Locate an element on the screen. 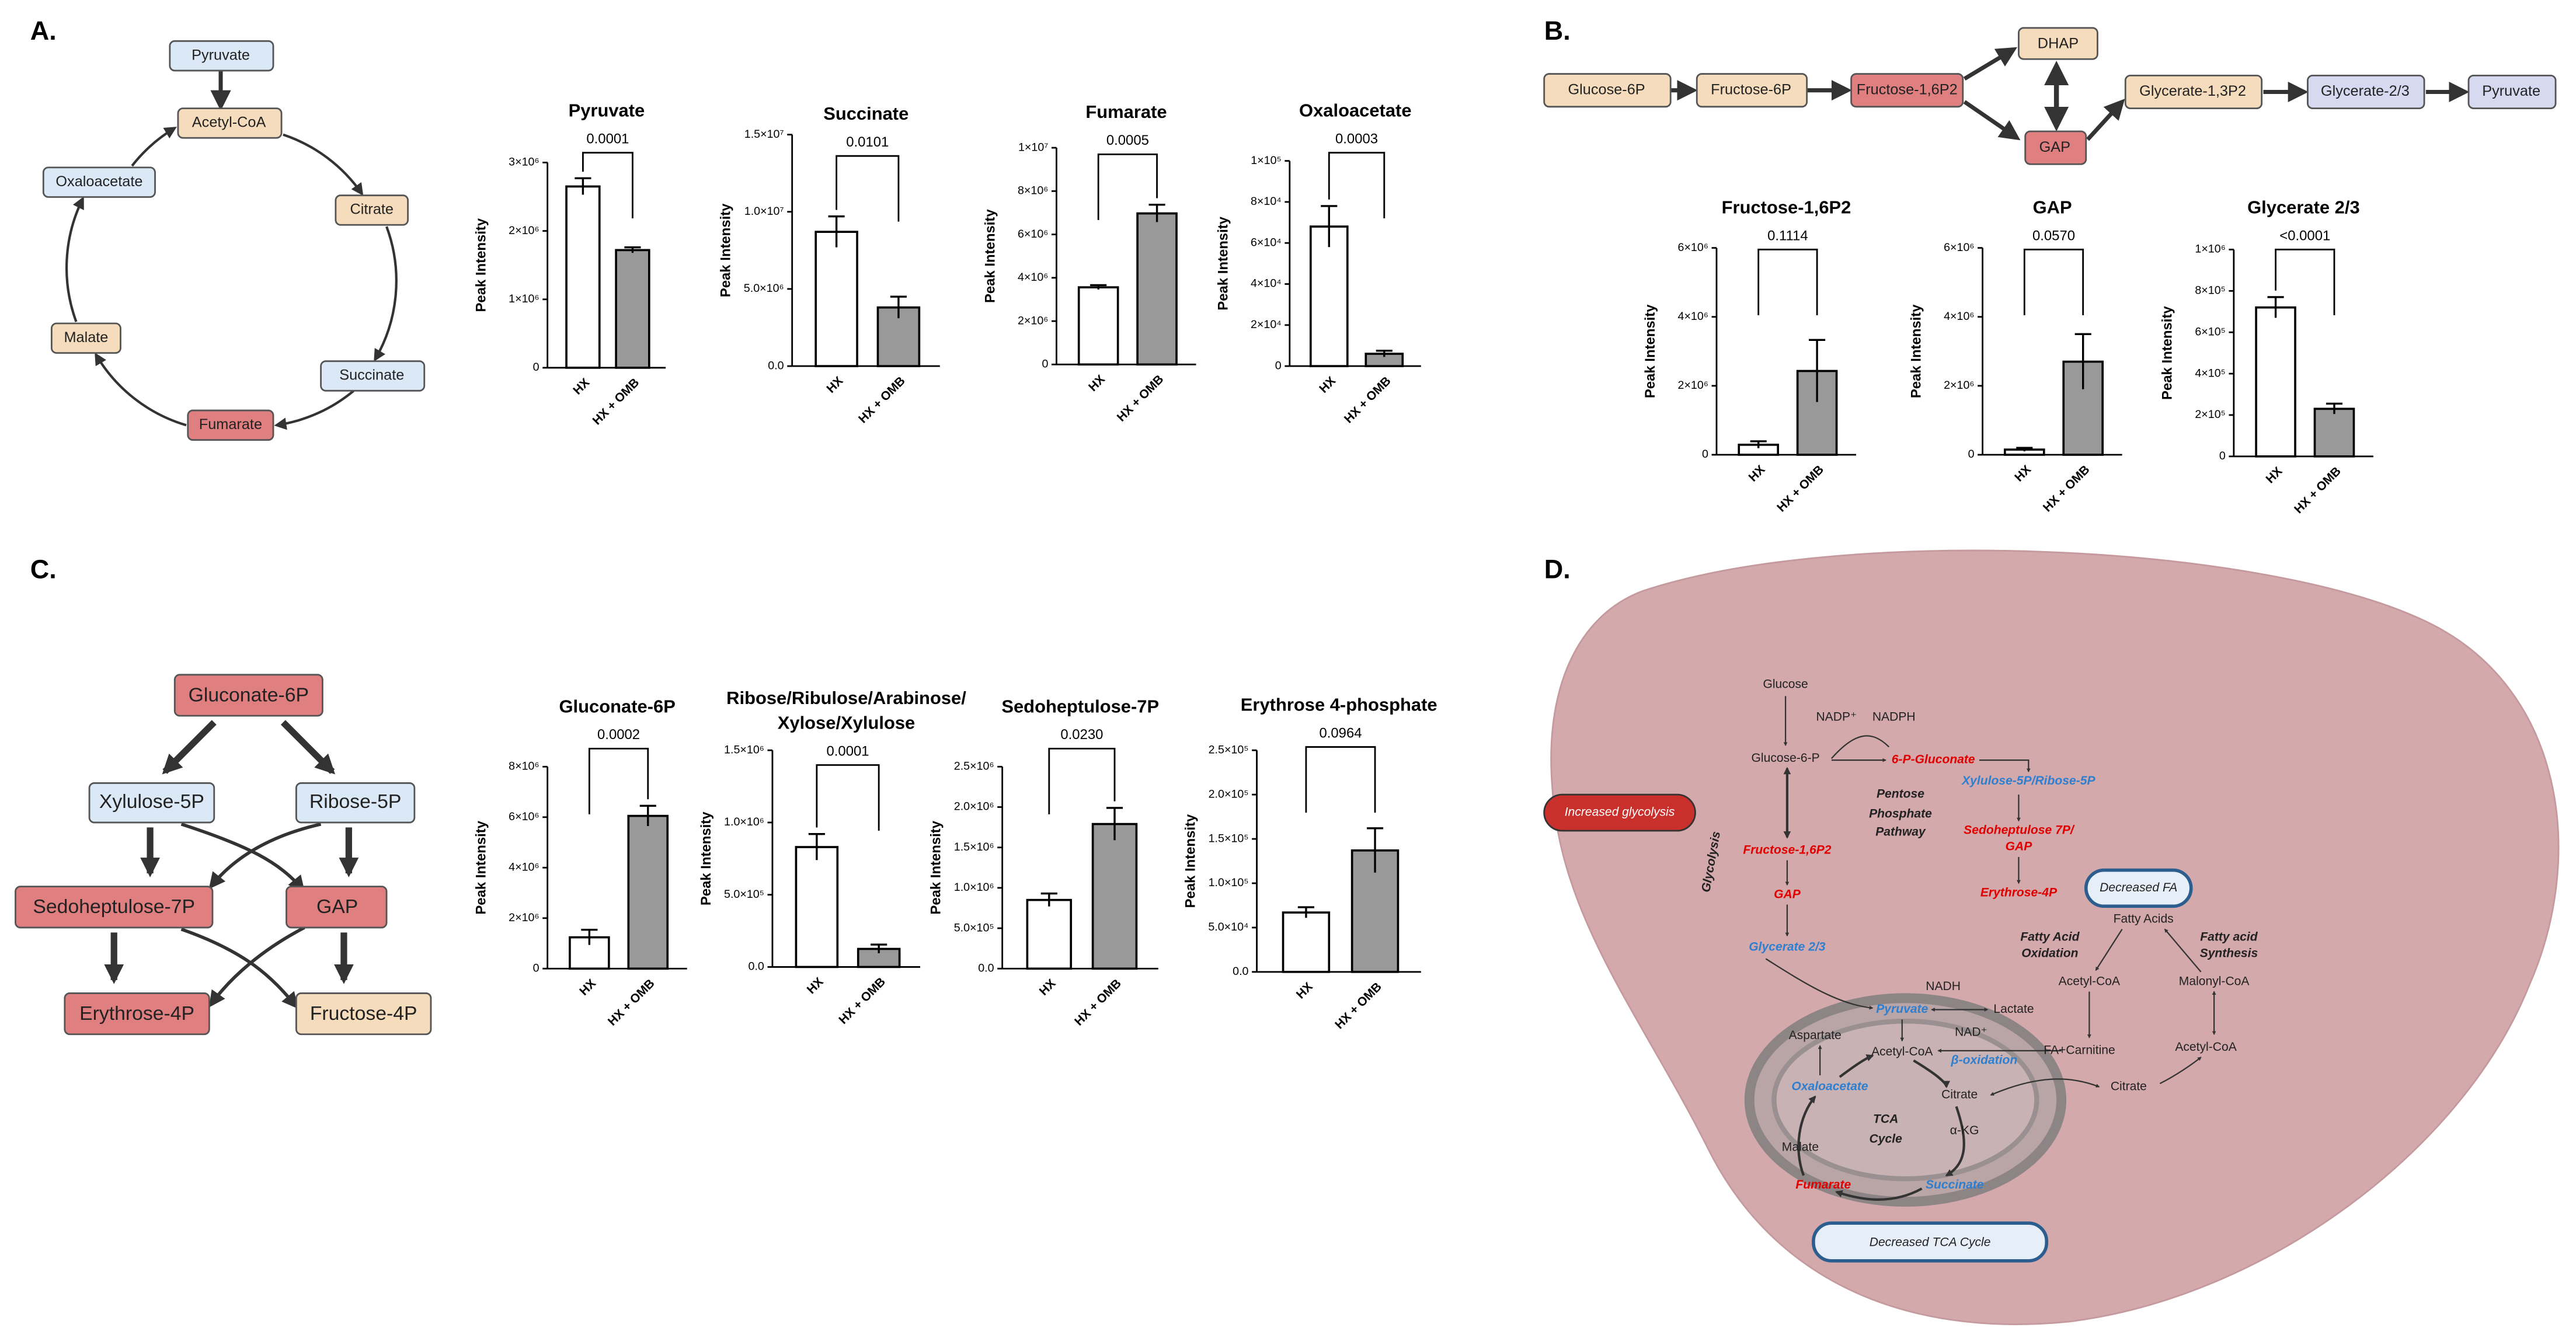  pathway-label: Pentose is located at coordinates (1900, 794).